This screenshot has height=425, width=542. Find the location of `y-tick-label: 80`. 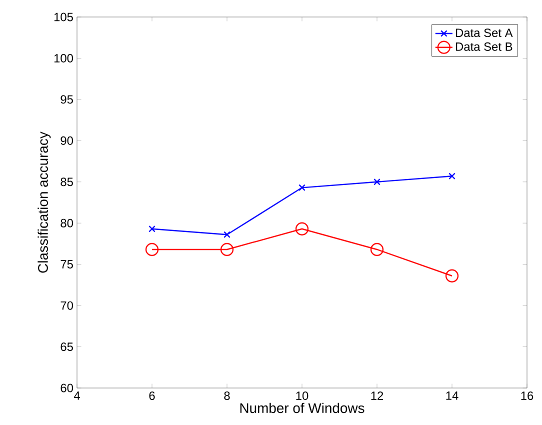

y-tick-label: 80 is located at coordinates (67, 223).